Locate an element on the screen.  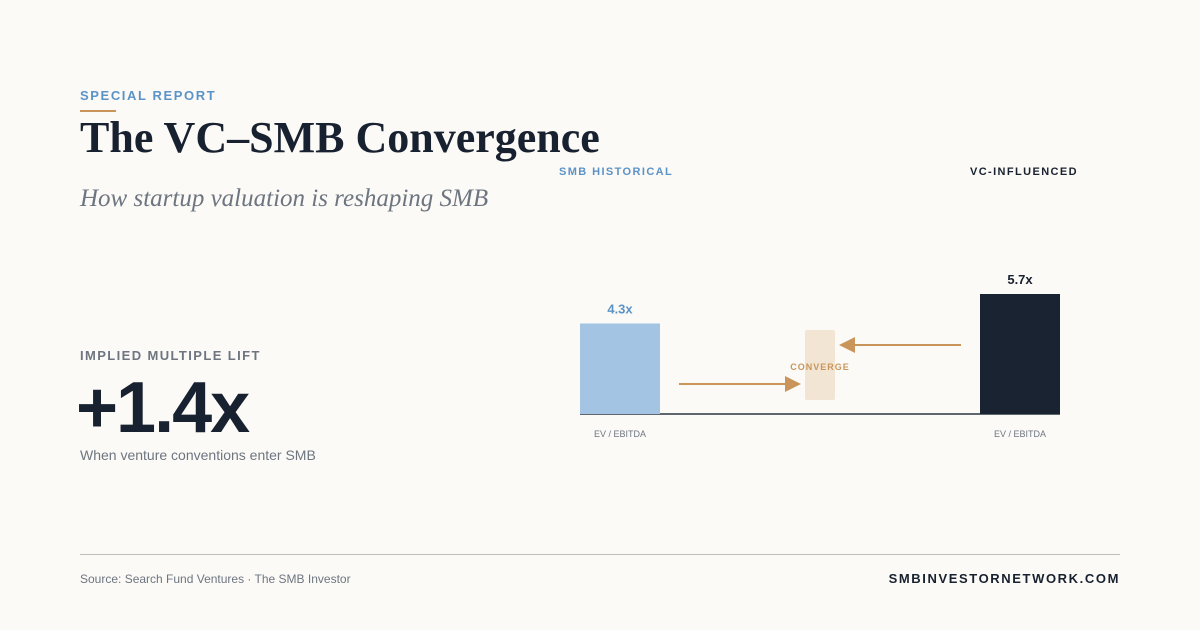
eyebrow: SPECIAL REPORT is located at coordinates (148, 95).